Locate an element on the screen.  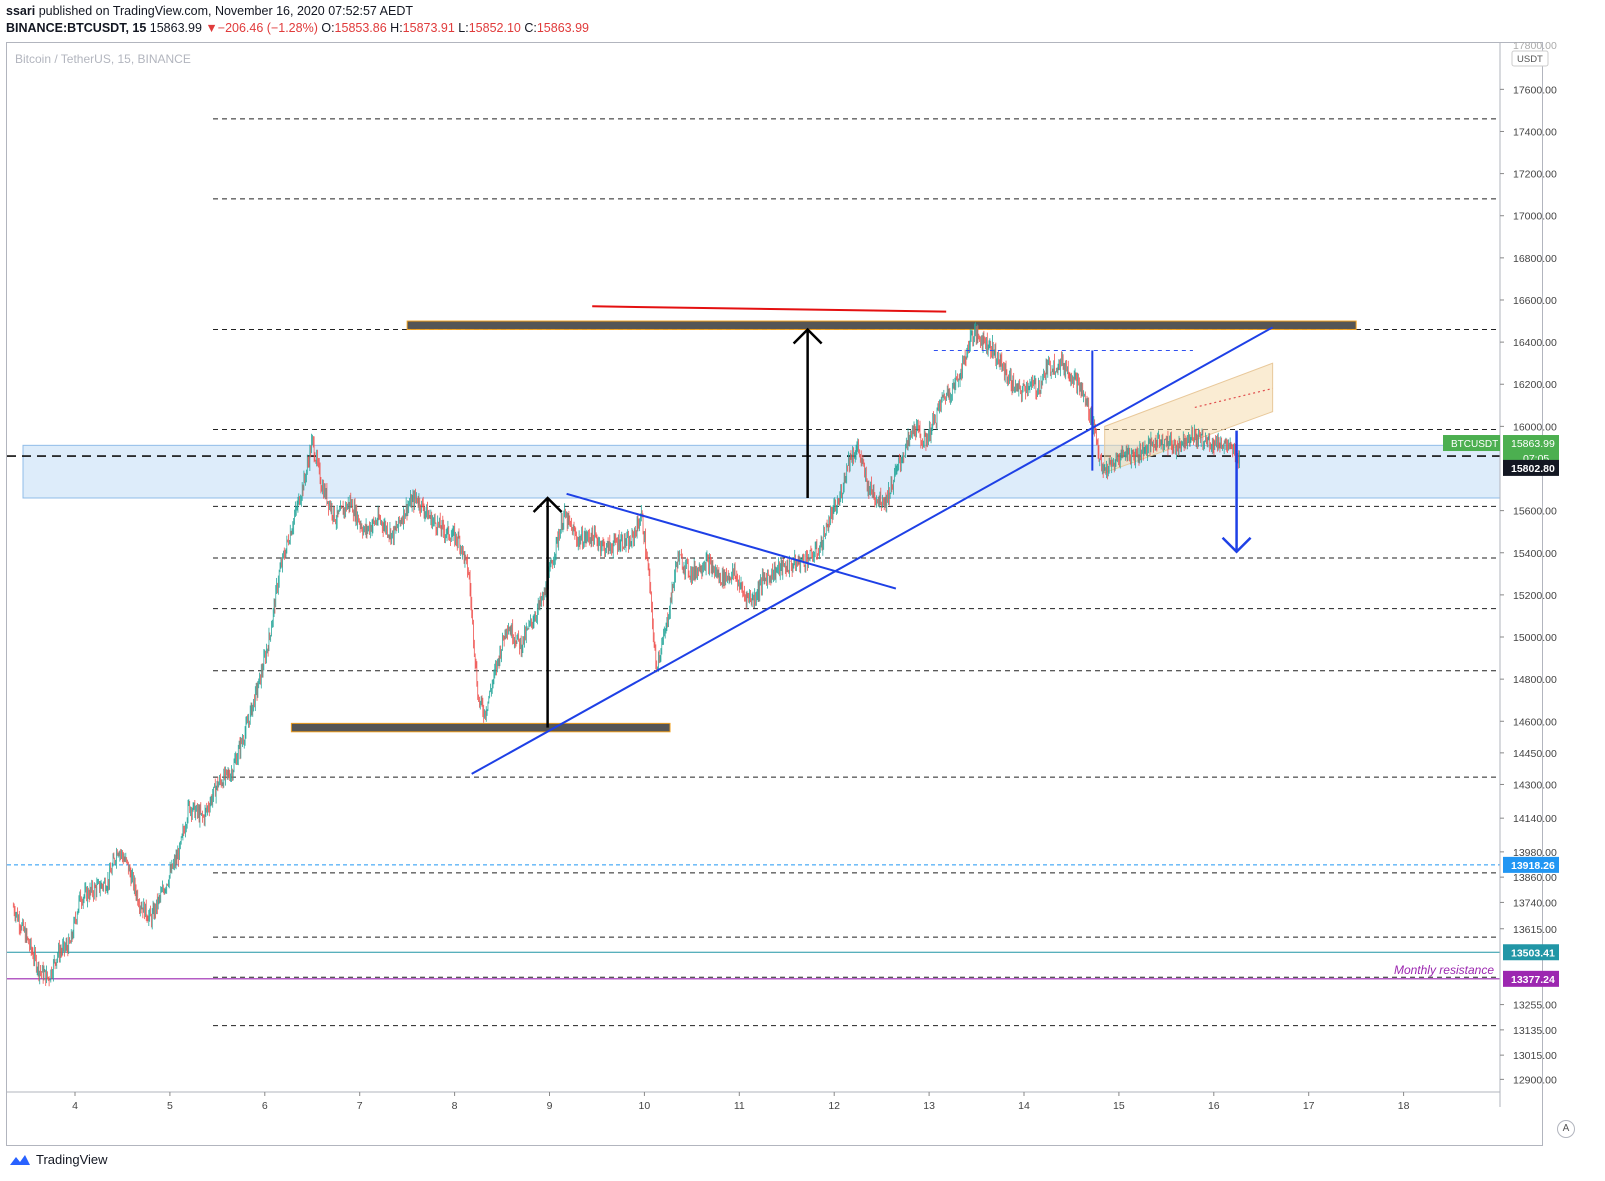
symbol-tag-bg is located at coordinates (1471, 443).